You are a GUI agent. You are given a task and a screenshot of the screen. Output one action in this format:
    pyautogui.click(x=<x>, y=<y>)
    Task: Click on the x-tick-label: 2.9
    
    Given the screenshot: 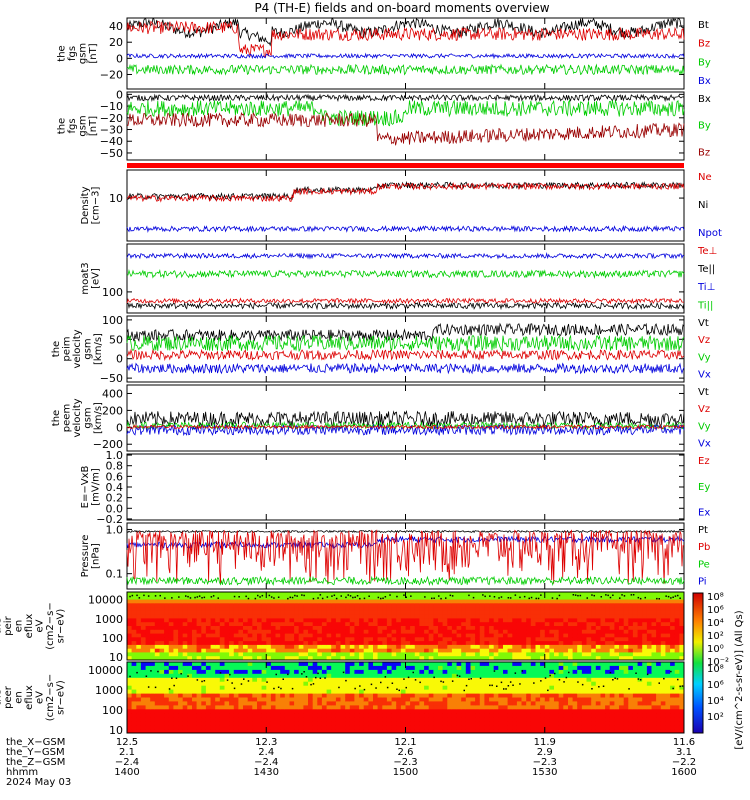 What is the action you would take?
    pyautogui.click(x=545, y=752)
    